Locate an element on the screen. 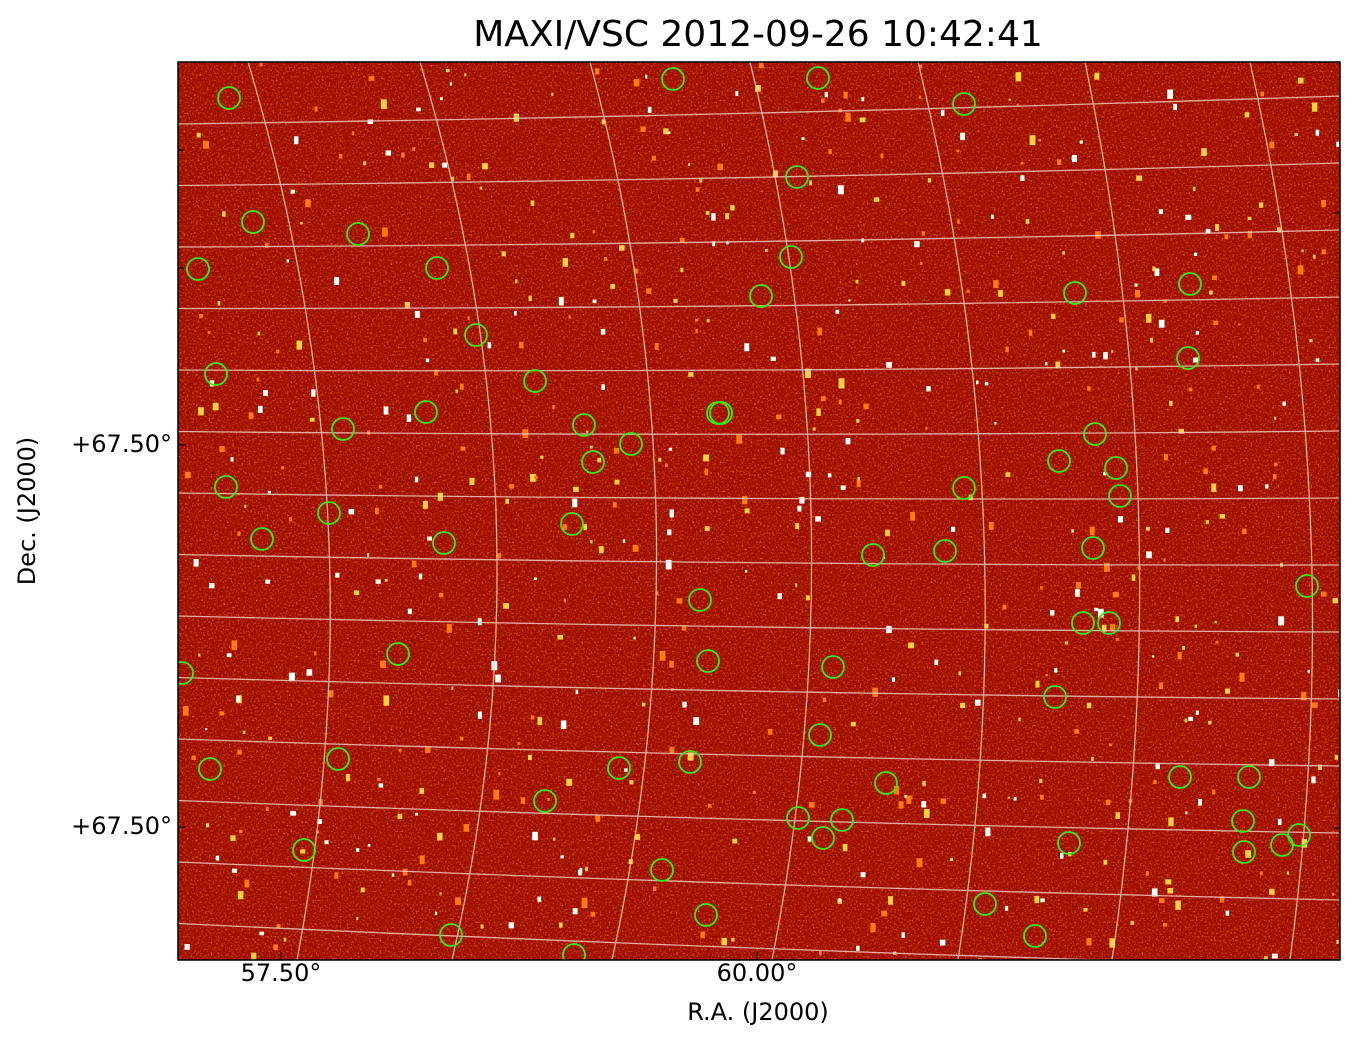 The width and height of the screenshot is (1355, 1047). meridian is located at coordinates (1281, 511).